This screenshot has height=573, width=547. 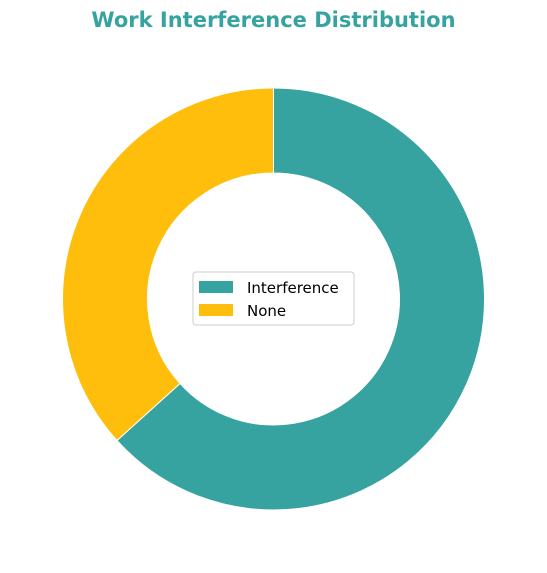 I want to click on legend-swatch-interference, so click(x=216, y=287).